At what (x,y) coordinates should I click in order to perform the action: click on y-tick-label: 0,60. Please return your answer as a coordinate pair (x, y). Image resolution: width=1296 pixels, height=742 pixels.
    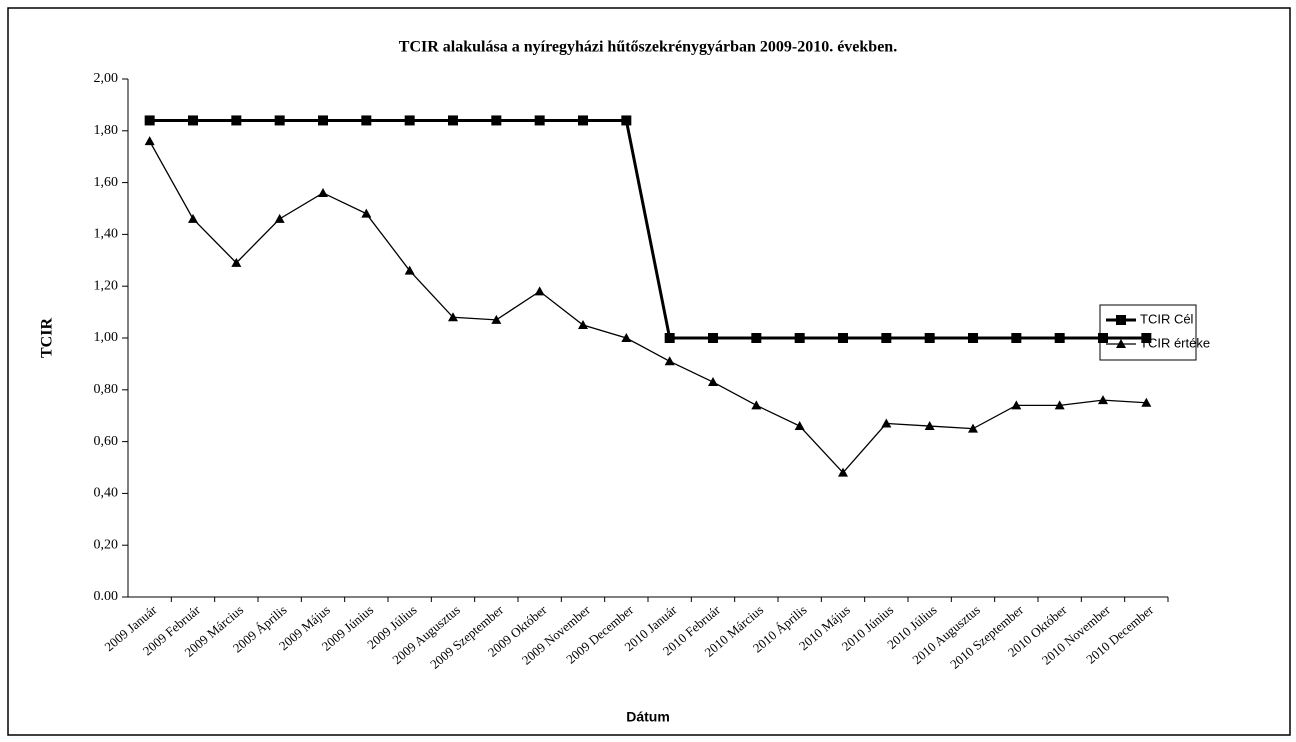
    Looking at the image, I should click on (106, 441).